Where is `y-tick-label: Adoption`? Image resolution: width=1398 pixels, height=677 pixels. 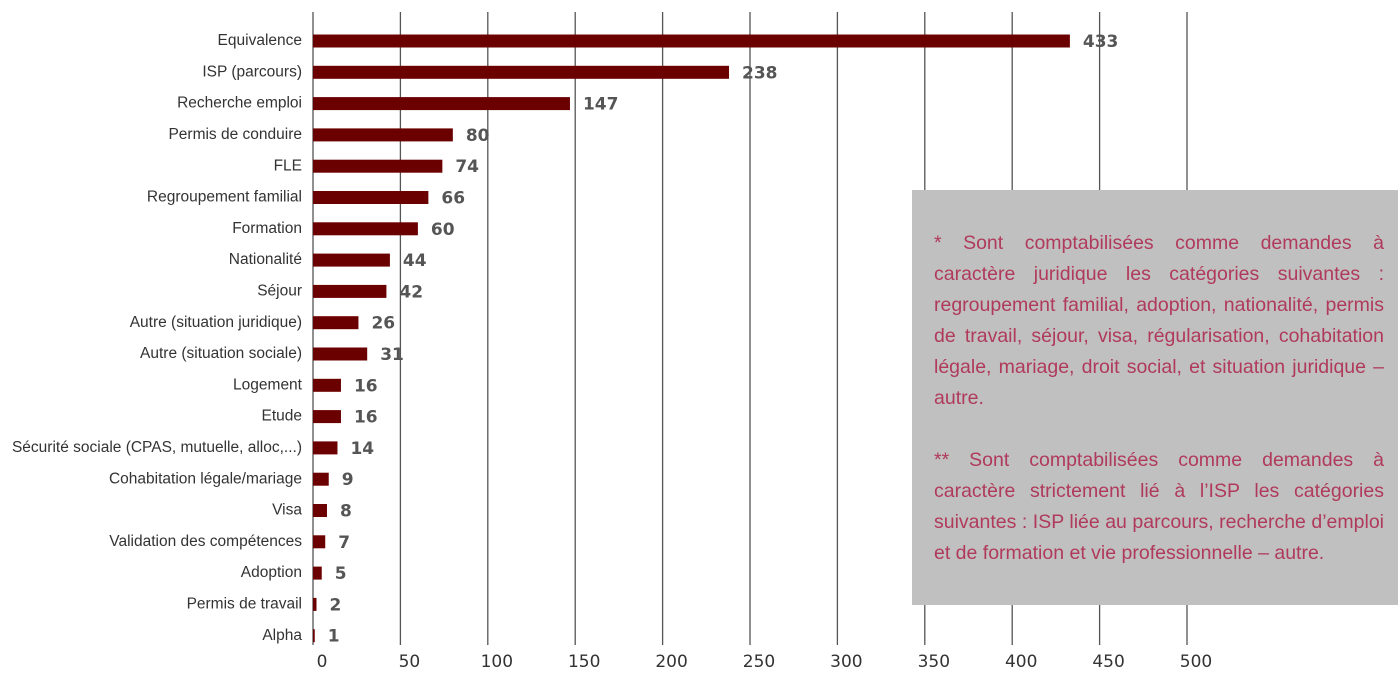
y-tick-label: Adoption is located at coordinates (271, 572).